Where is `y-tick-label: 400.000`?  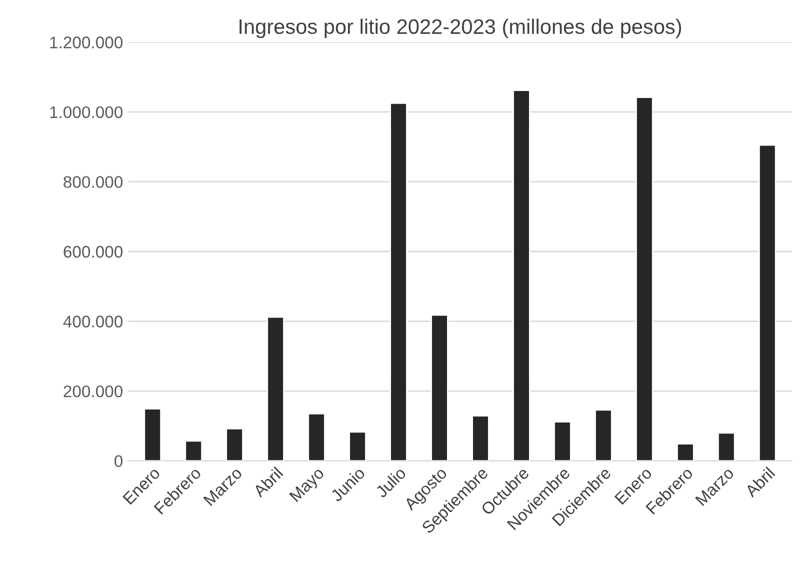
y-tick-label: 400.000 is located at coordinates (92, 322).